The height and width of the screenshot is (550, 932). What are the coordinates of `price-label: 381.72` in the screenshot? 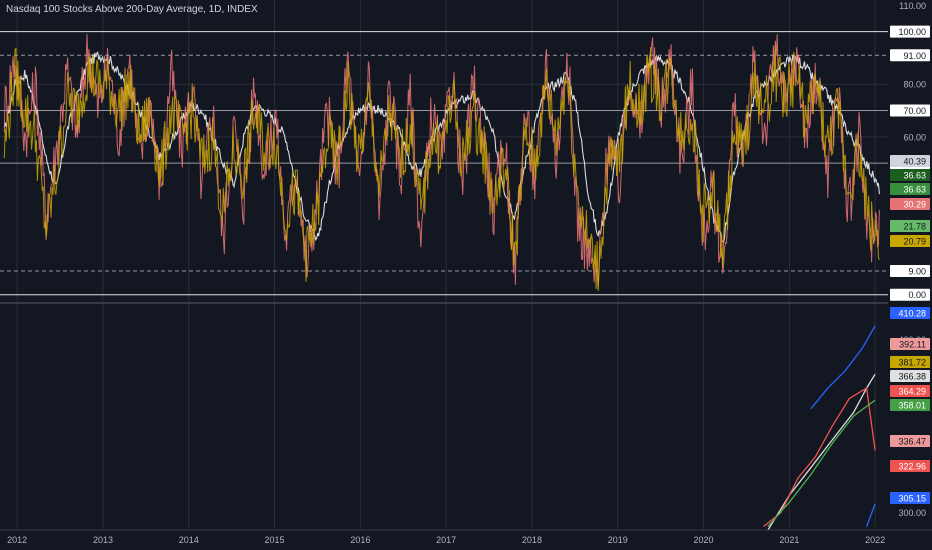 It's located at (912, 363).